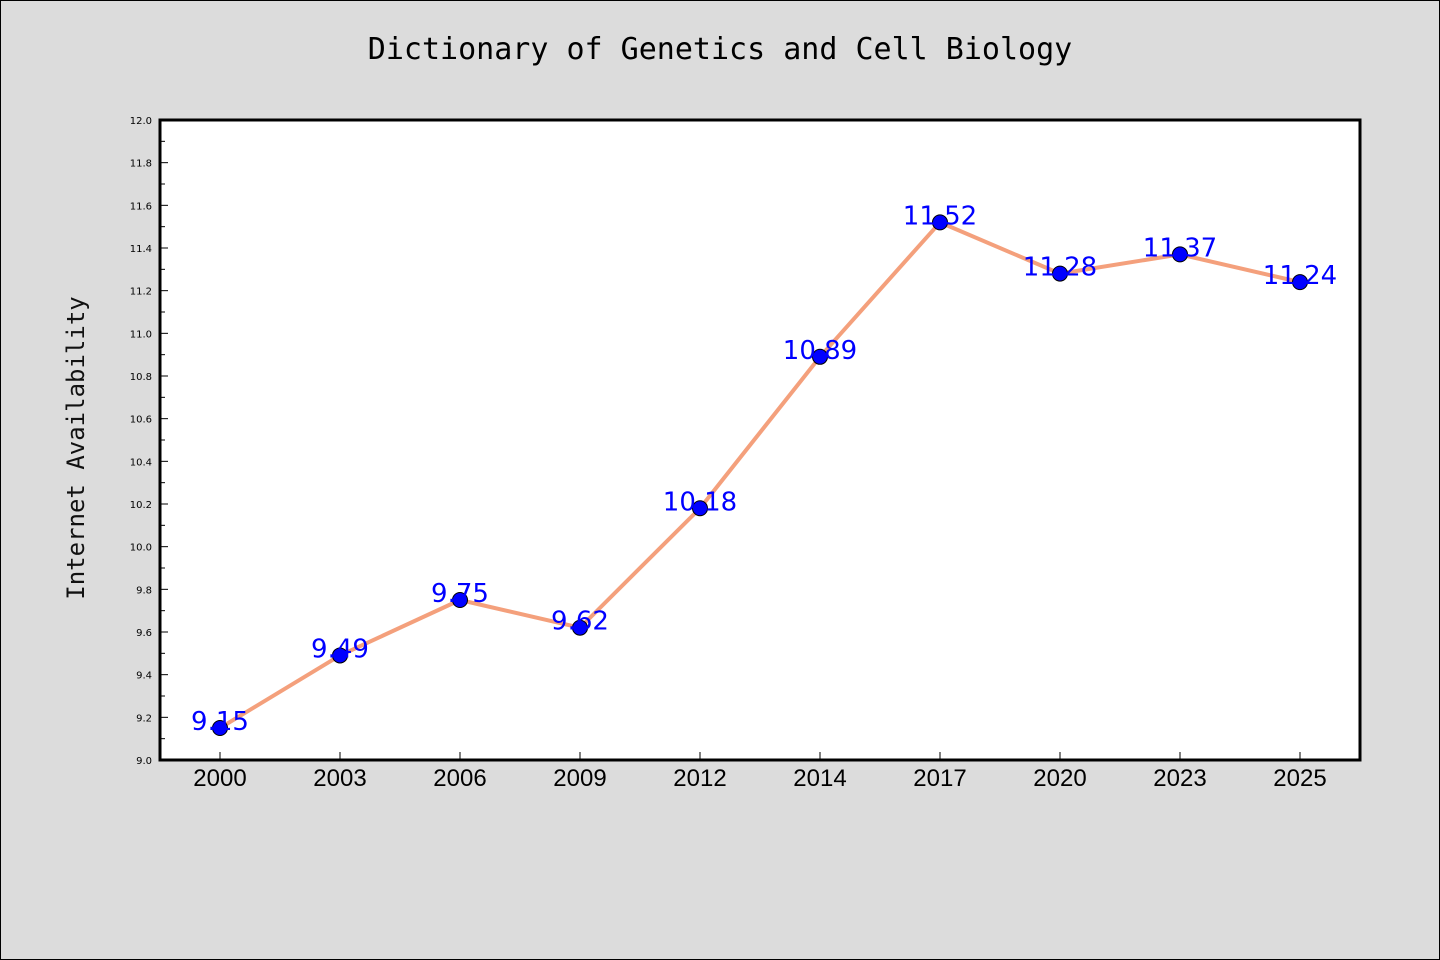 Image resolution: width=1440 pixels, height=960 pixels. Describe the element at coordinates (141, 505) in the screenshot. I see `y-tick-label: 10.2` at that location.